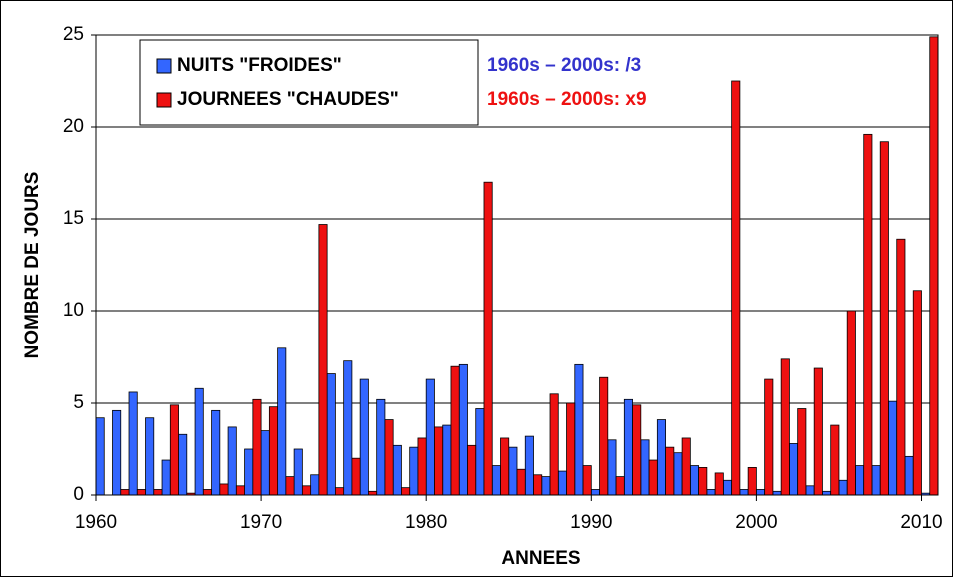 This screenshot has height=582, width=953. Describe the element at coordinates (78, 494) in the screenshot. I see `y-tick-label: 0` at that location.